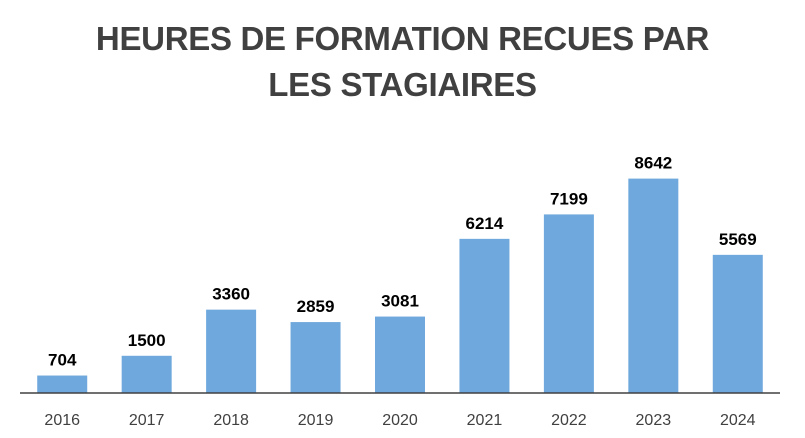 This screenshot has width=805, height=438. Describe the element at coordinates (62, 420) in the screenshot. I see `x-tick-label-2016: 2016` at that location.